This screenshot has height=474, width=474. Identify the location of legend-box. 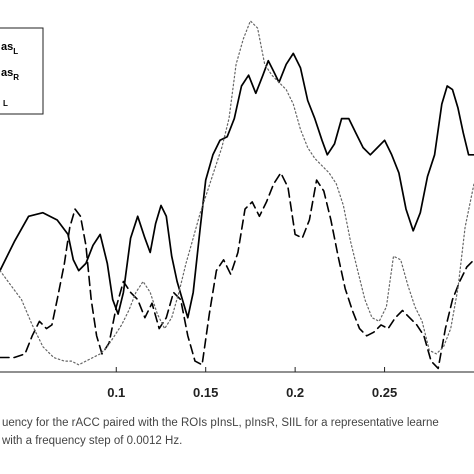
(22, 71).